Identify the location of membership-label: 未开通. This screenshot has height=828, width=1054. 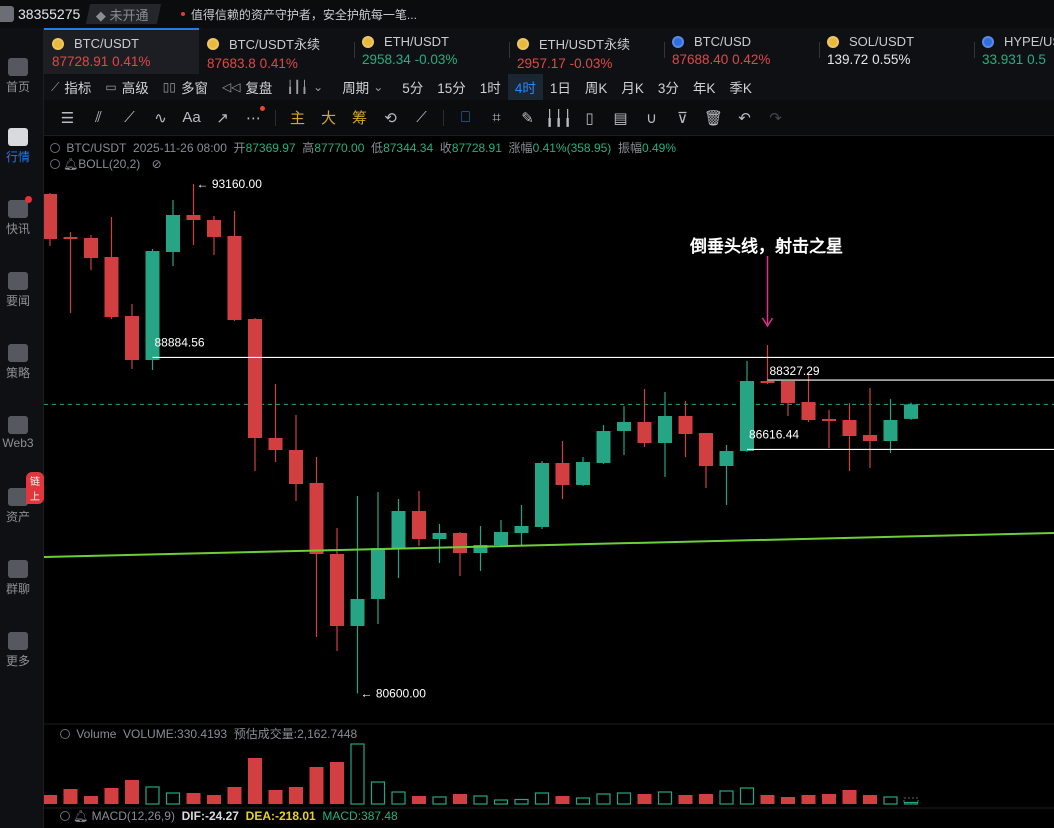
(129, 15).